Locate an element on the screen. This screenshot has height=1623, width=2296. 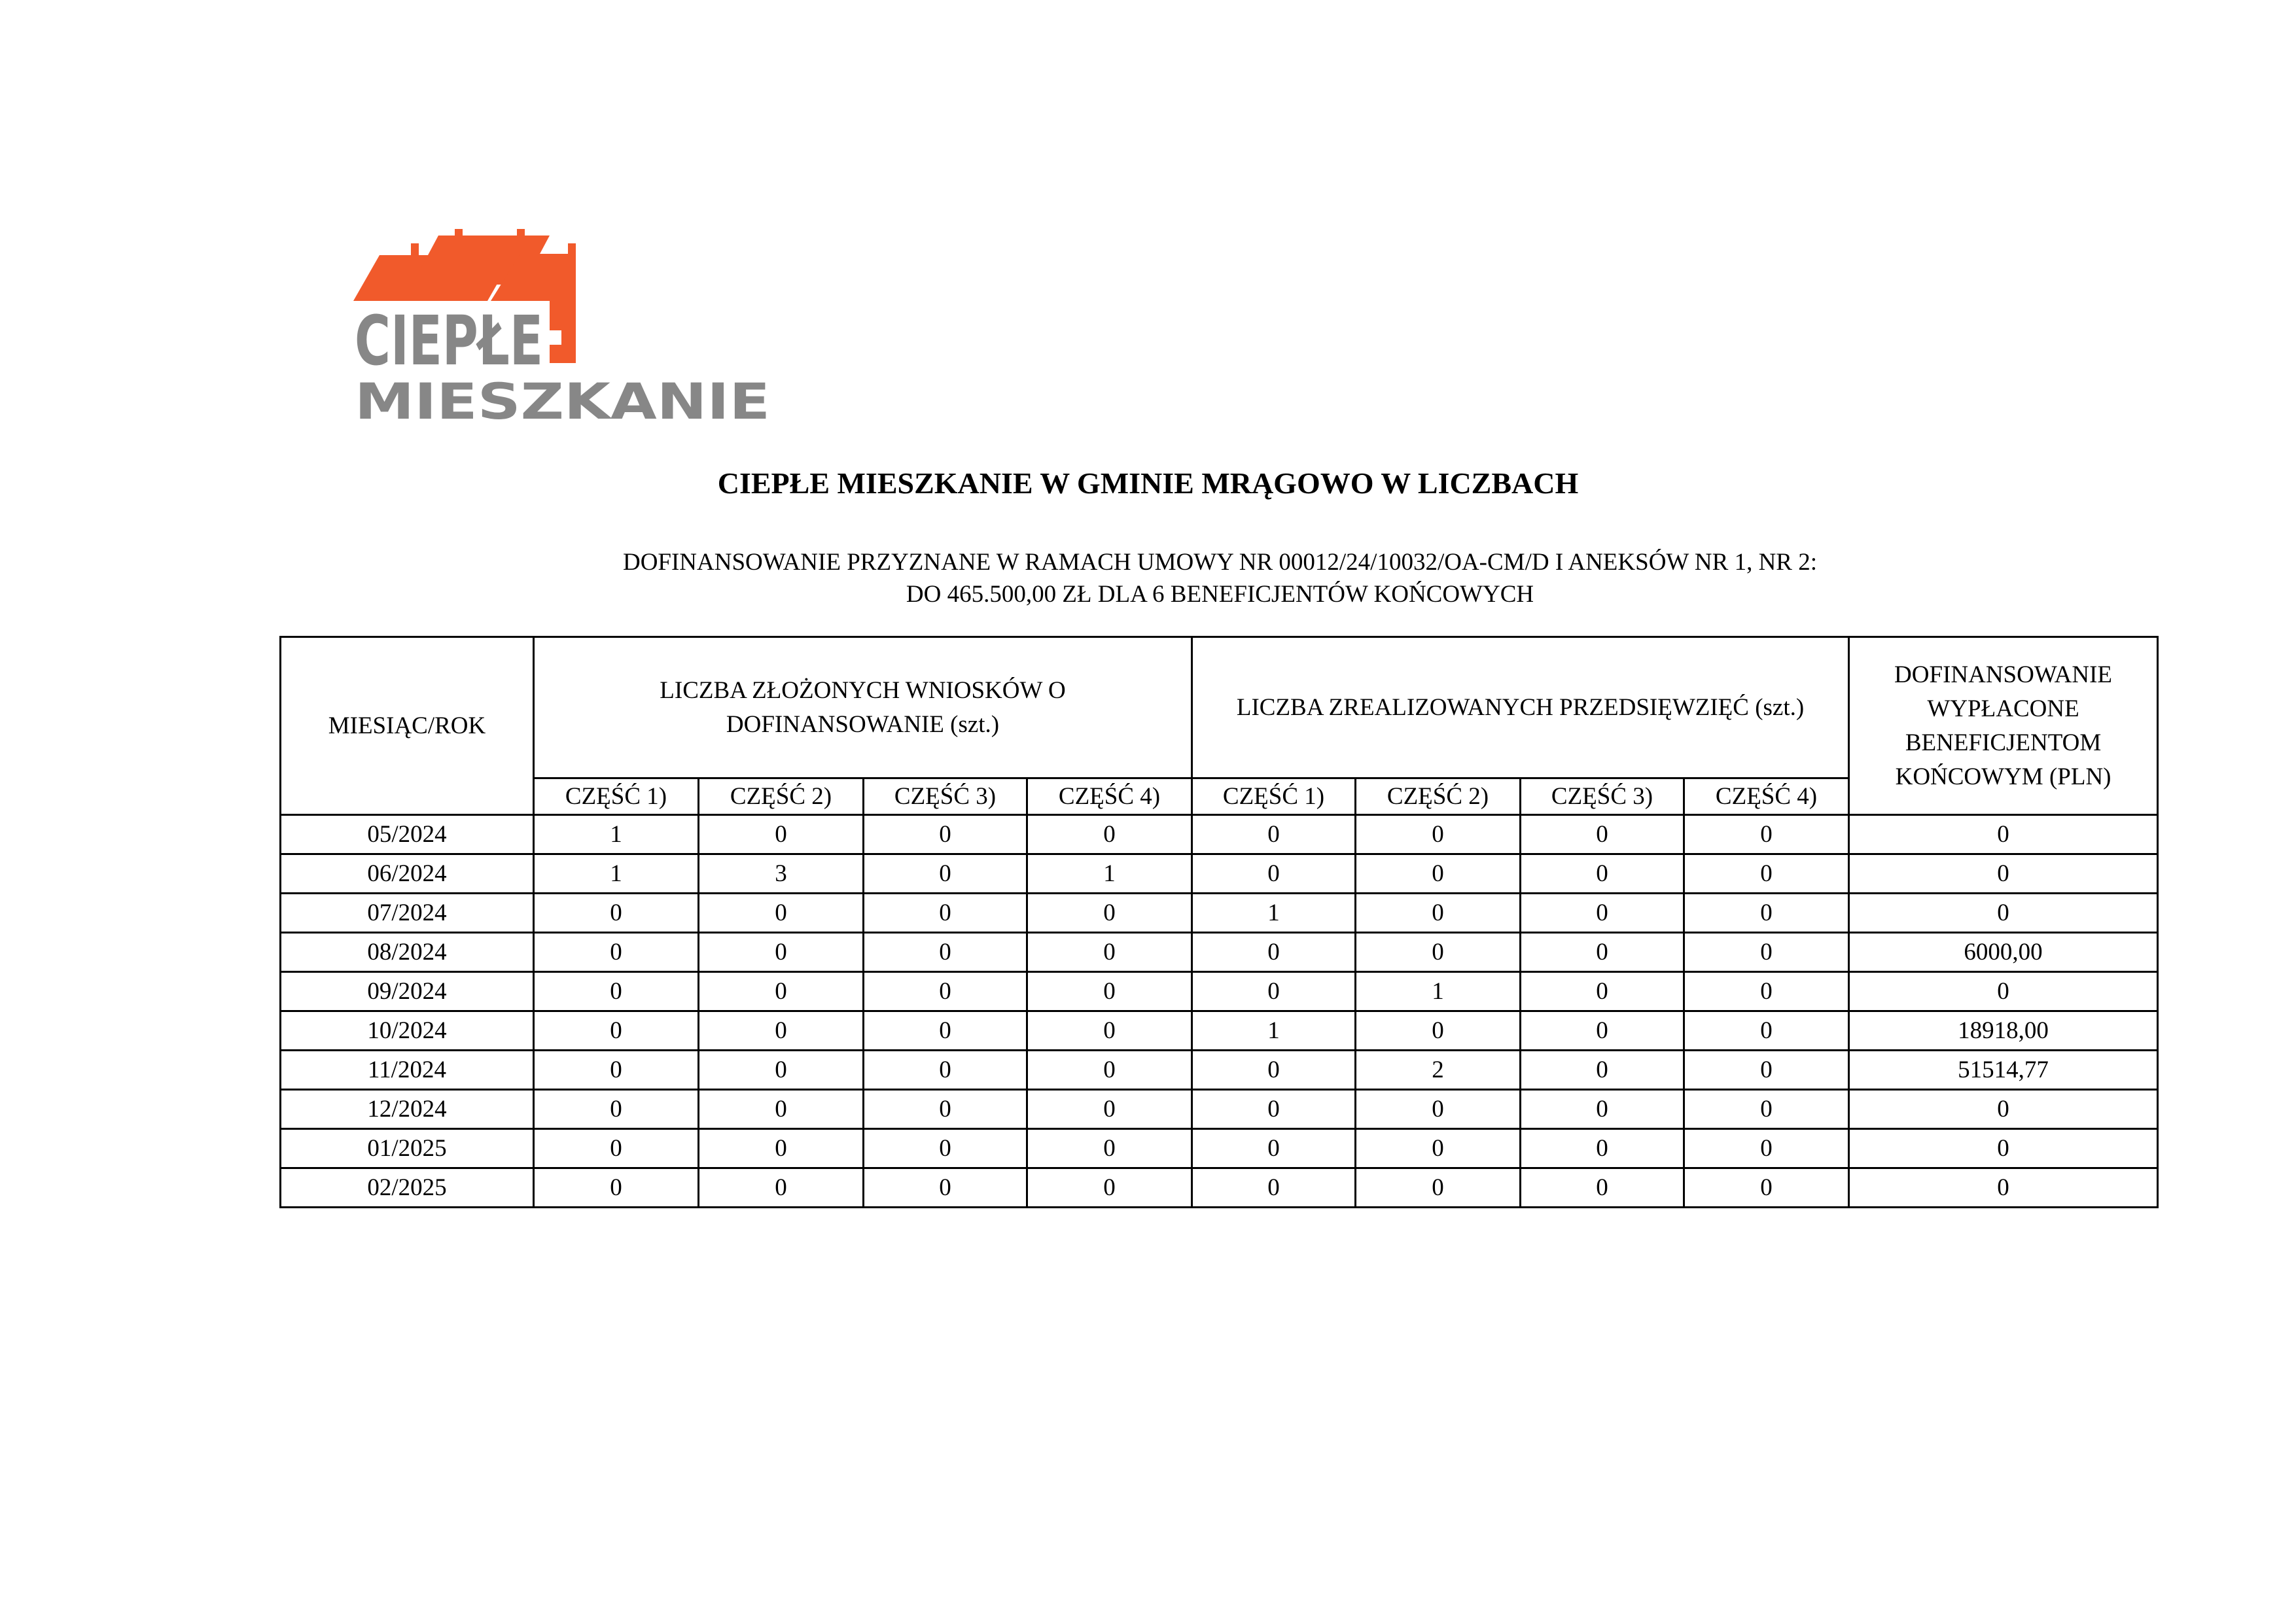
svg-text: MIESZKANIE is located at coordinates (563, 397).